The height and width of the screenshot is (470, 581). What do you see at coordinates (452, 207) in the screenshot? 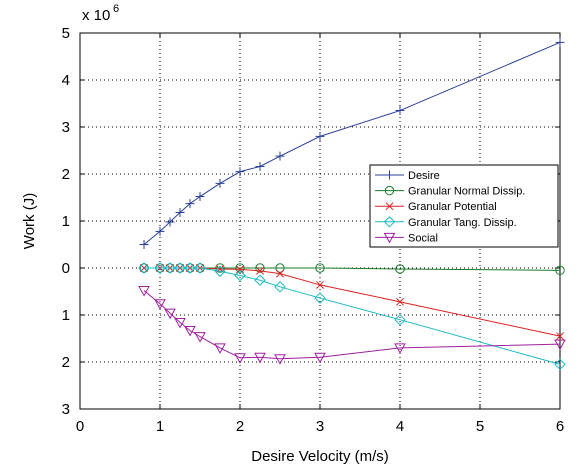
I see `legend-label: Granular Potential` at bounding box center [452, 207].